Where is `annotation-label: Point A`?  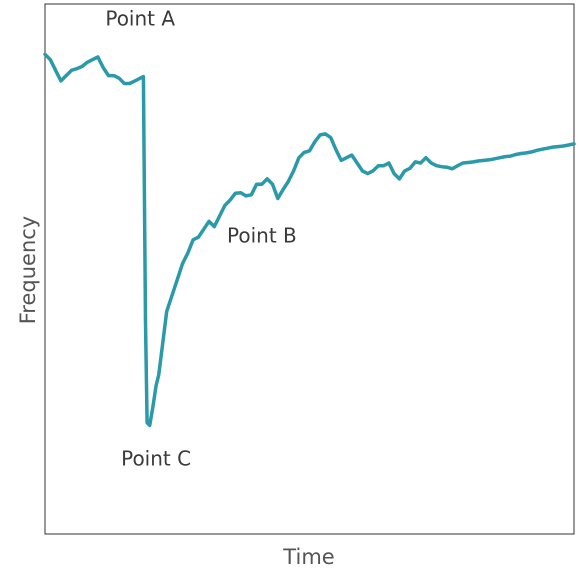
annotation-label: Point A is located at coordinates (140, 18).